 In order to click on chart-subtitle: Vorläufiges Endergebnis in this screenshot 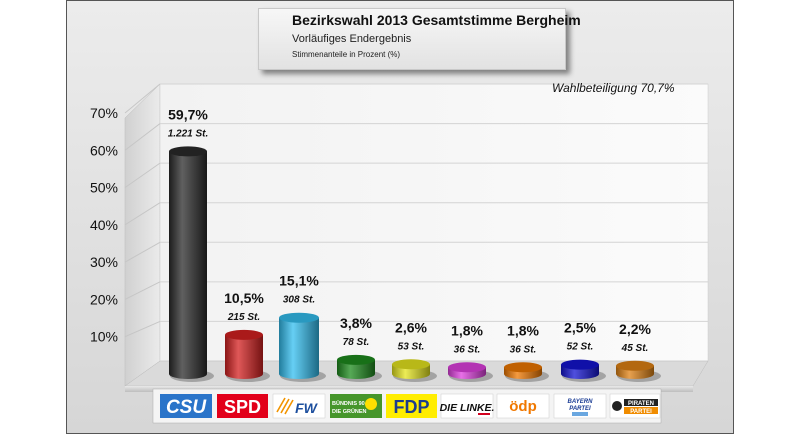, I will do `click(352, 39)`.